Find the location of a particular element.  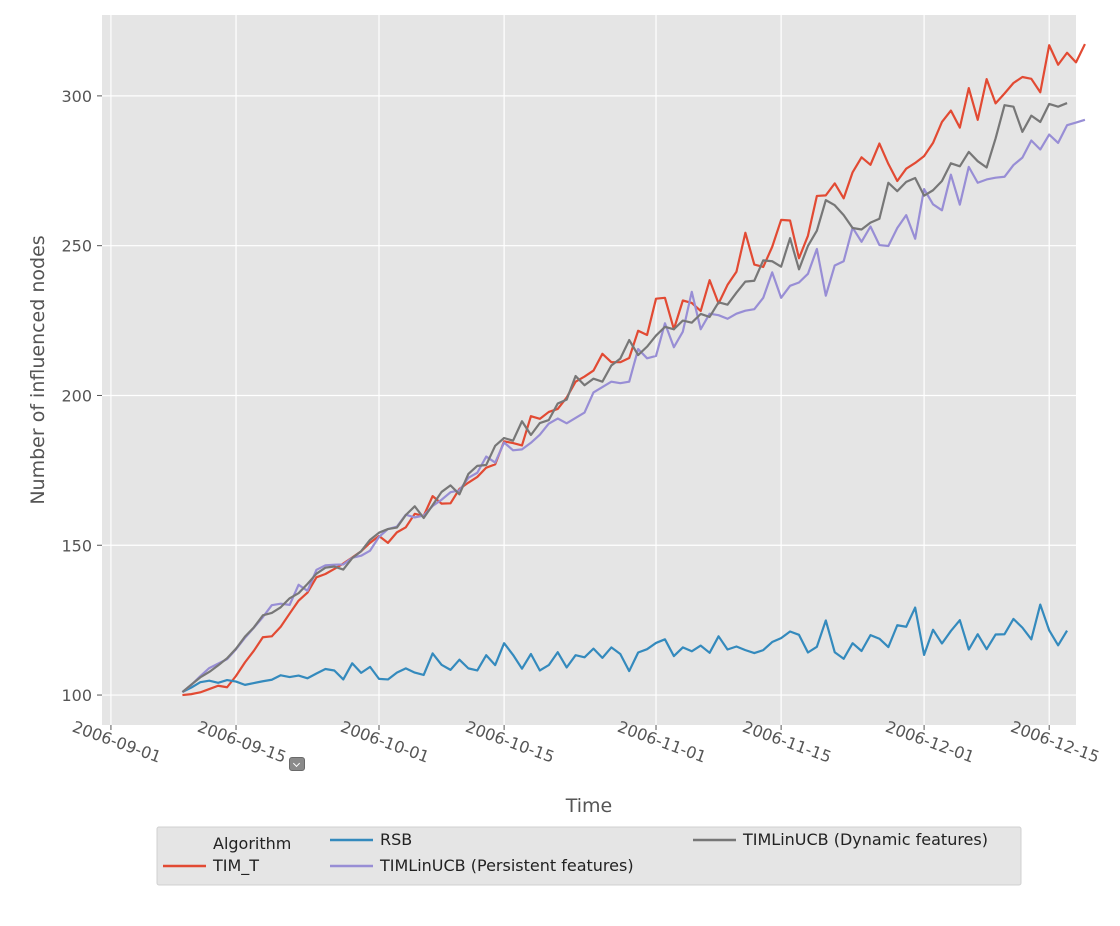

chevron-down-icon is located at coordinates (297, 764).